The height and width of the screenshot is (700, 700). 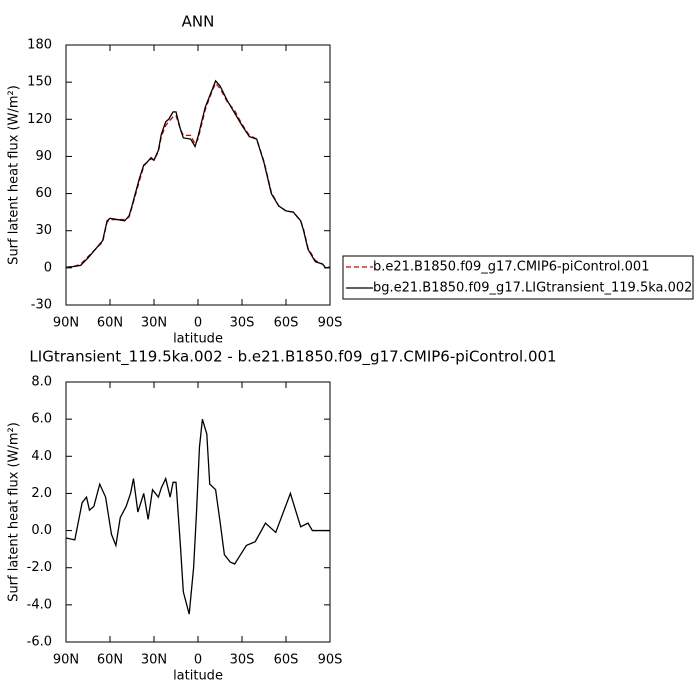 What do you see at coordinates (48, 267) in the screenshot?
I see `y-tick-label: 0` at bounding box center [48, 267].